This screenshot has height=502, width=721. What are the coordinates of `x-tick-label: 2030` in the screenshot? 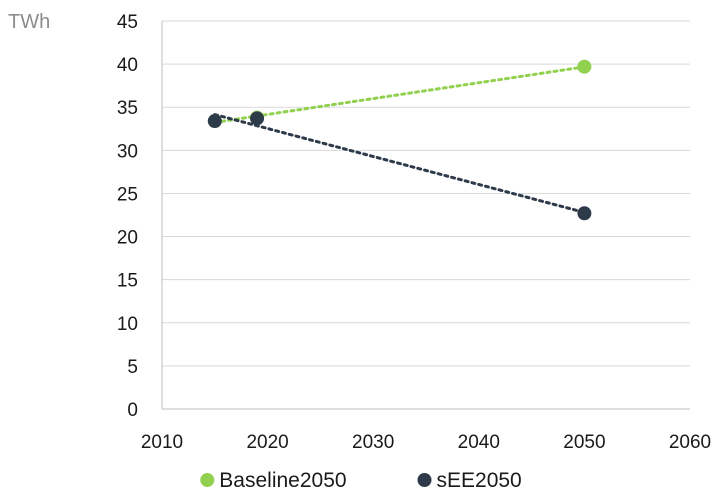 It's located at (373, 442).